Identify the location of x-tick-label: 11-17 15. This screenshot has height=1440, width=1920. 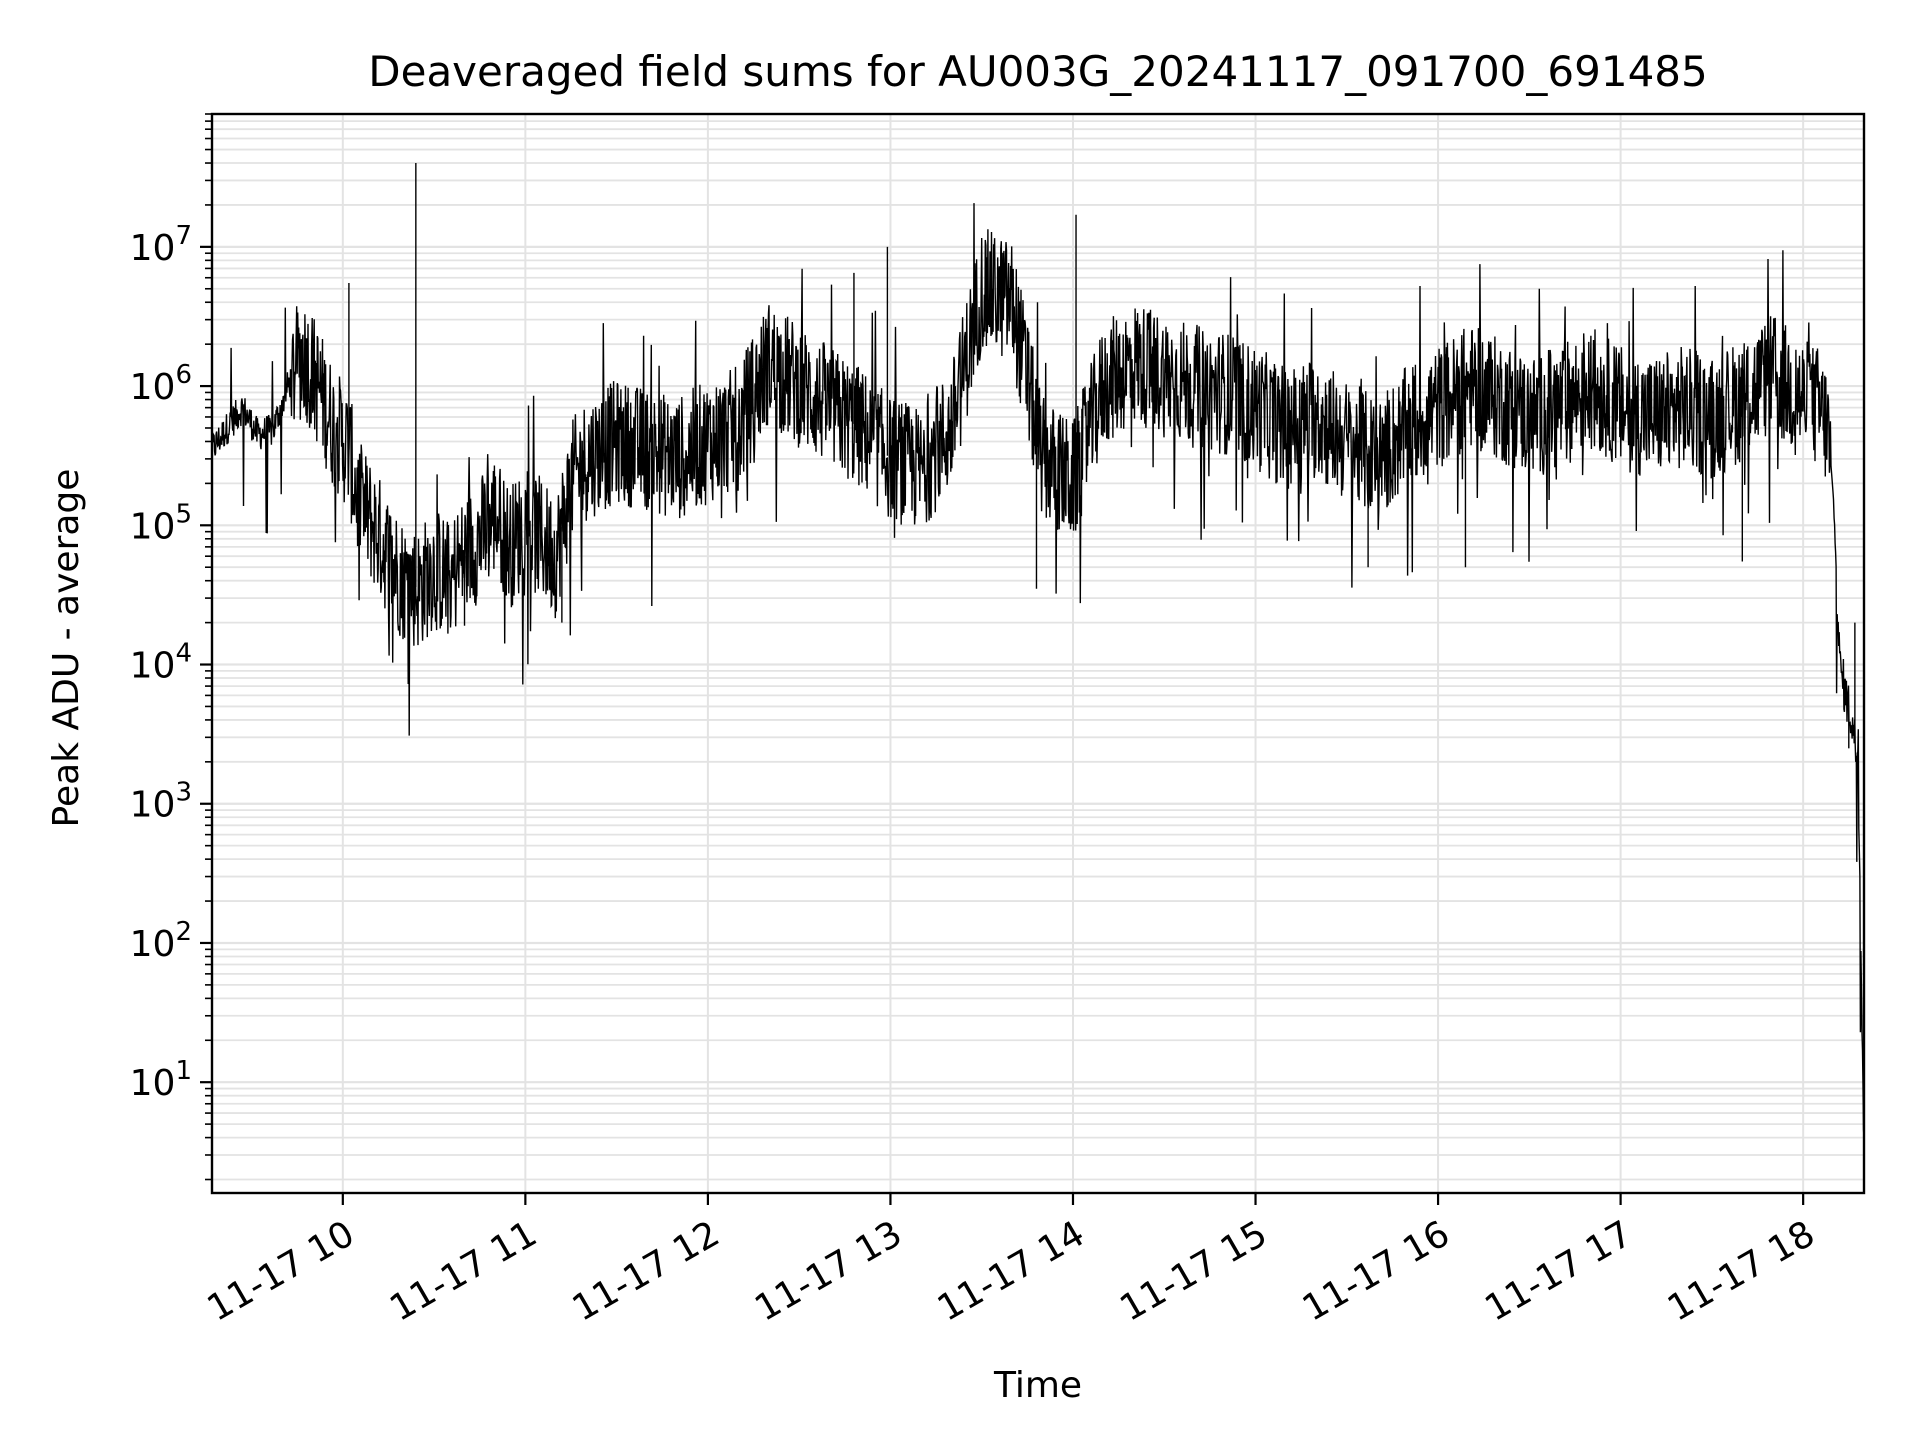
(1193, 1271).